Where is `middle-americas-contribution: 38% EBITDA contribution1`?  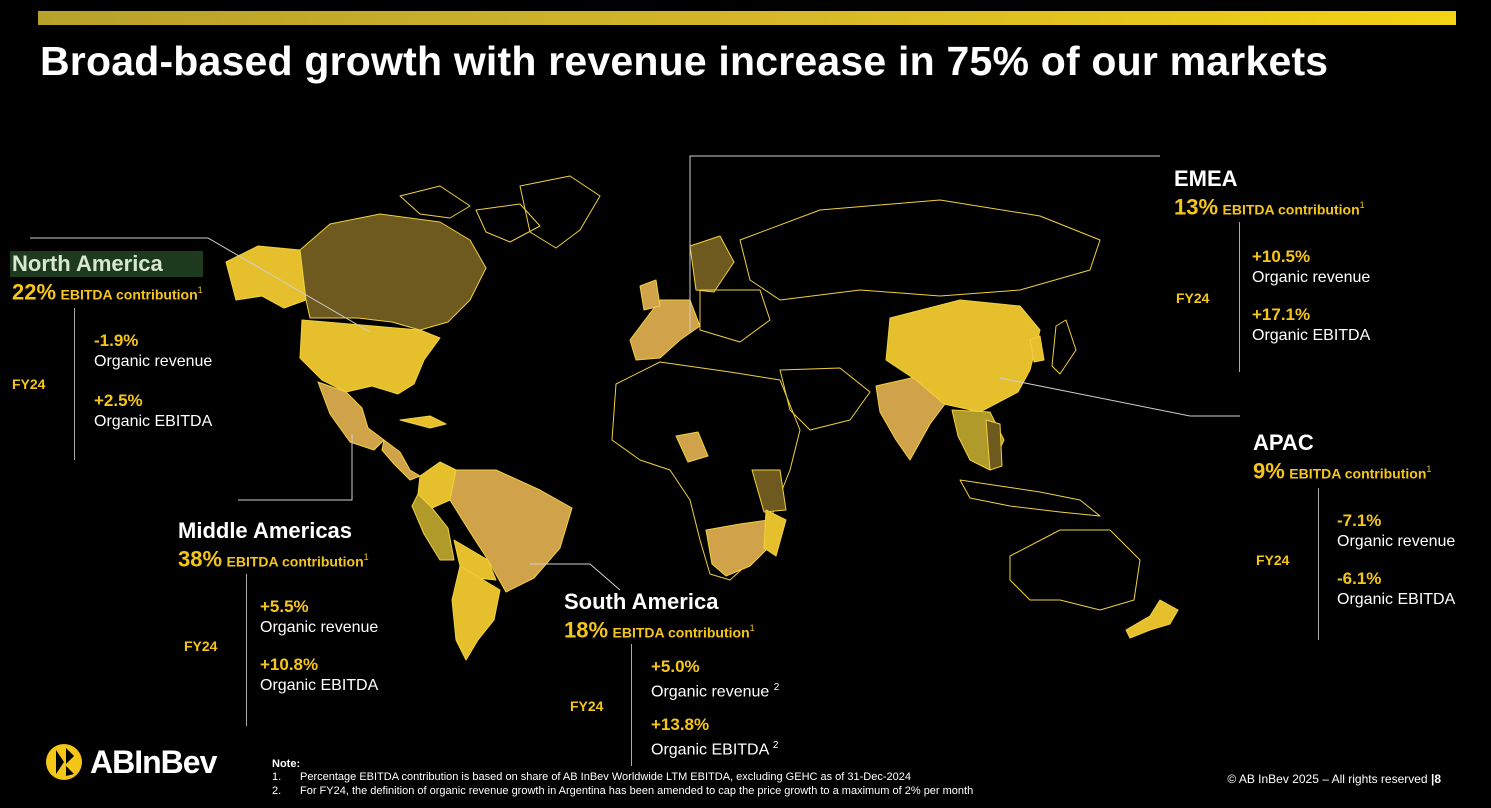 middle-americas-contribution: 38% EBITDA contribution1 is located at coordinates (273, 559).